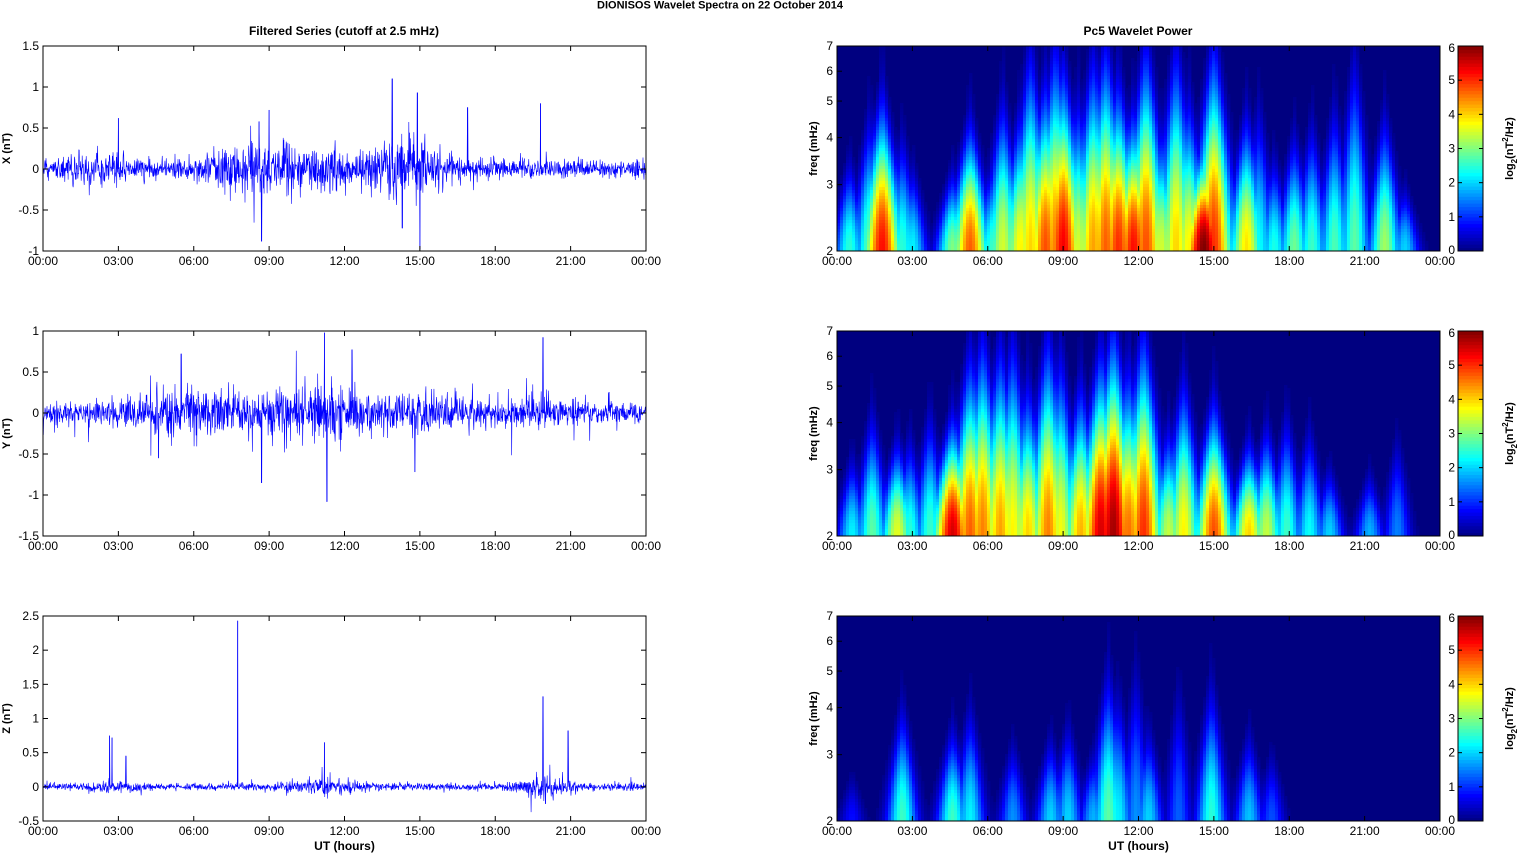 This screenshot has width=1521, height=854. What do you see at coordinates (344, 31) in the screenshot?
I see `left-column-title: Filtered Series (cutoff at 2.5 mHz)` at bounding box center [344, 31].